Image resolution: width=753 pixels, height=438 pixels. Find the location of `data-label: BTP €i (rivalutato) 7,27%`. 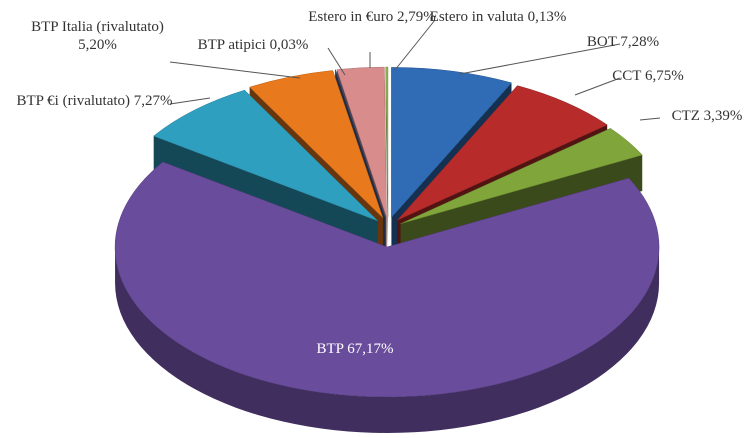

data-label: BTP €i (rivalutato) 7,27% is located at coordinates (94, 101).